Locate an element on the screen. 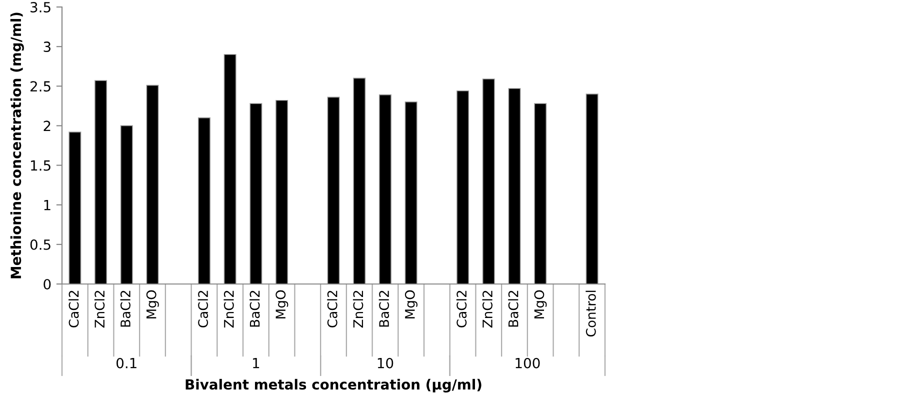  y-tick-label: 2.5 is located at coordinates (40, 86).